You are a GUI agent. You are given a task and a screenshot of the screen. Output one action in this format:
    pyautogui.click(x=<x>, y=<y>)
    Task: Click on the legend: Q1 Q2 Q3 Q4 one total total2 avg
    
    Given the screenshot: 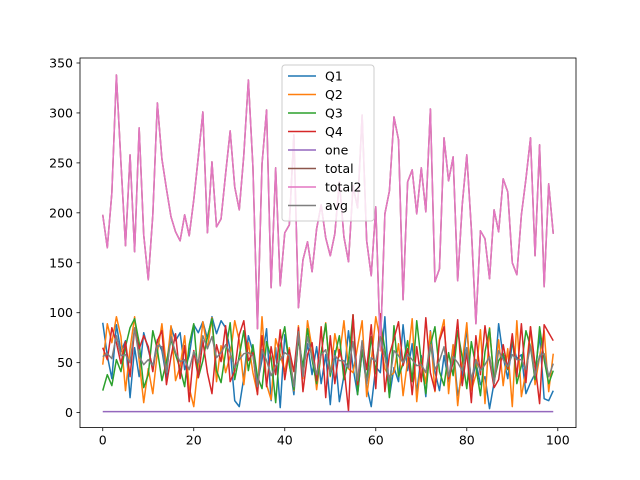 What is the action you would take?
    pyautogui.click(x=328, y=143)
    